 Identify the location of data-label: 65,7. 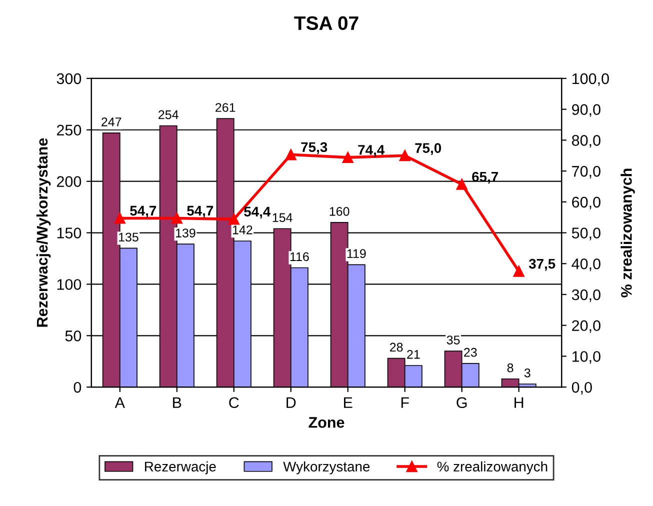
(485, 178).